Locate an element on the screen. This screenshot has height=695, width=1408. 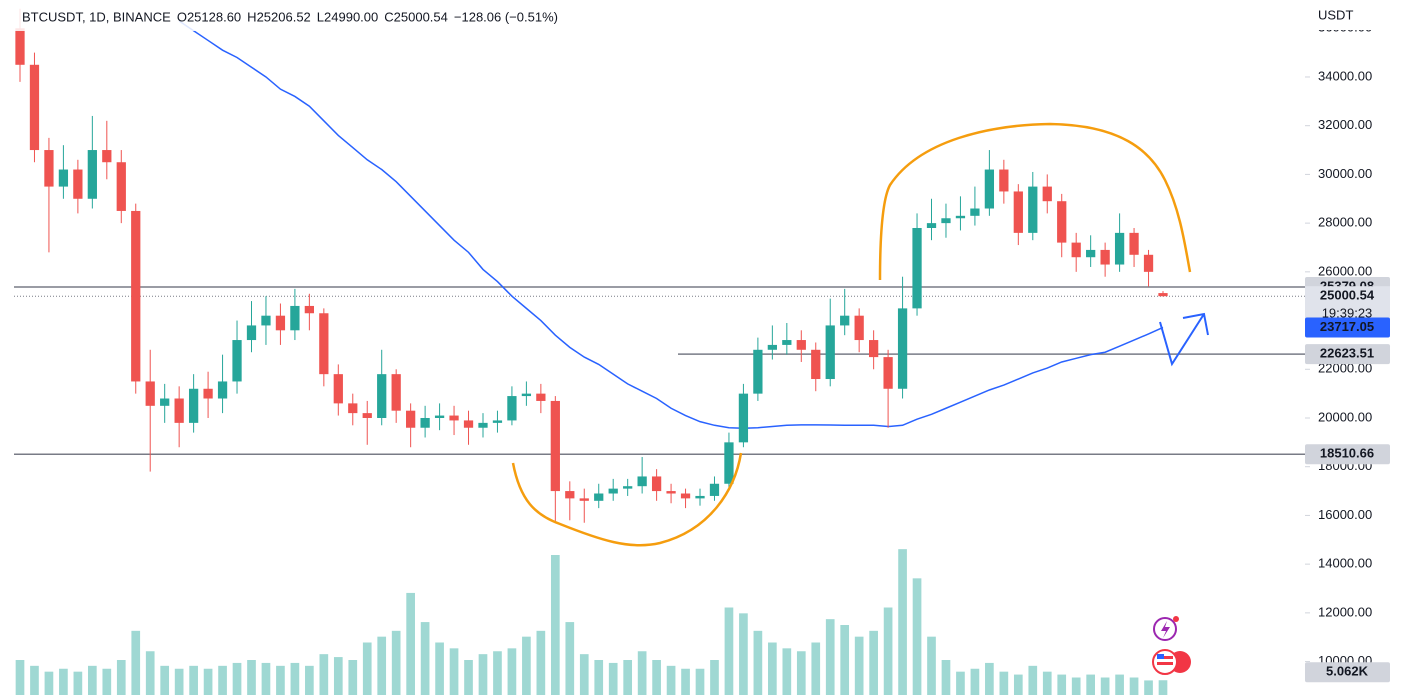
y-tick-label: 16000.00 is located at coordinates (1345, 514).